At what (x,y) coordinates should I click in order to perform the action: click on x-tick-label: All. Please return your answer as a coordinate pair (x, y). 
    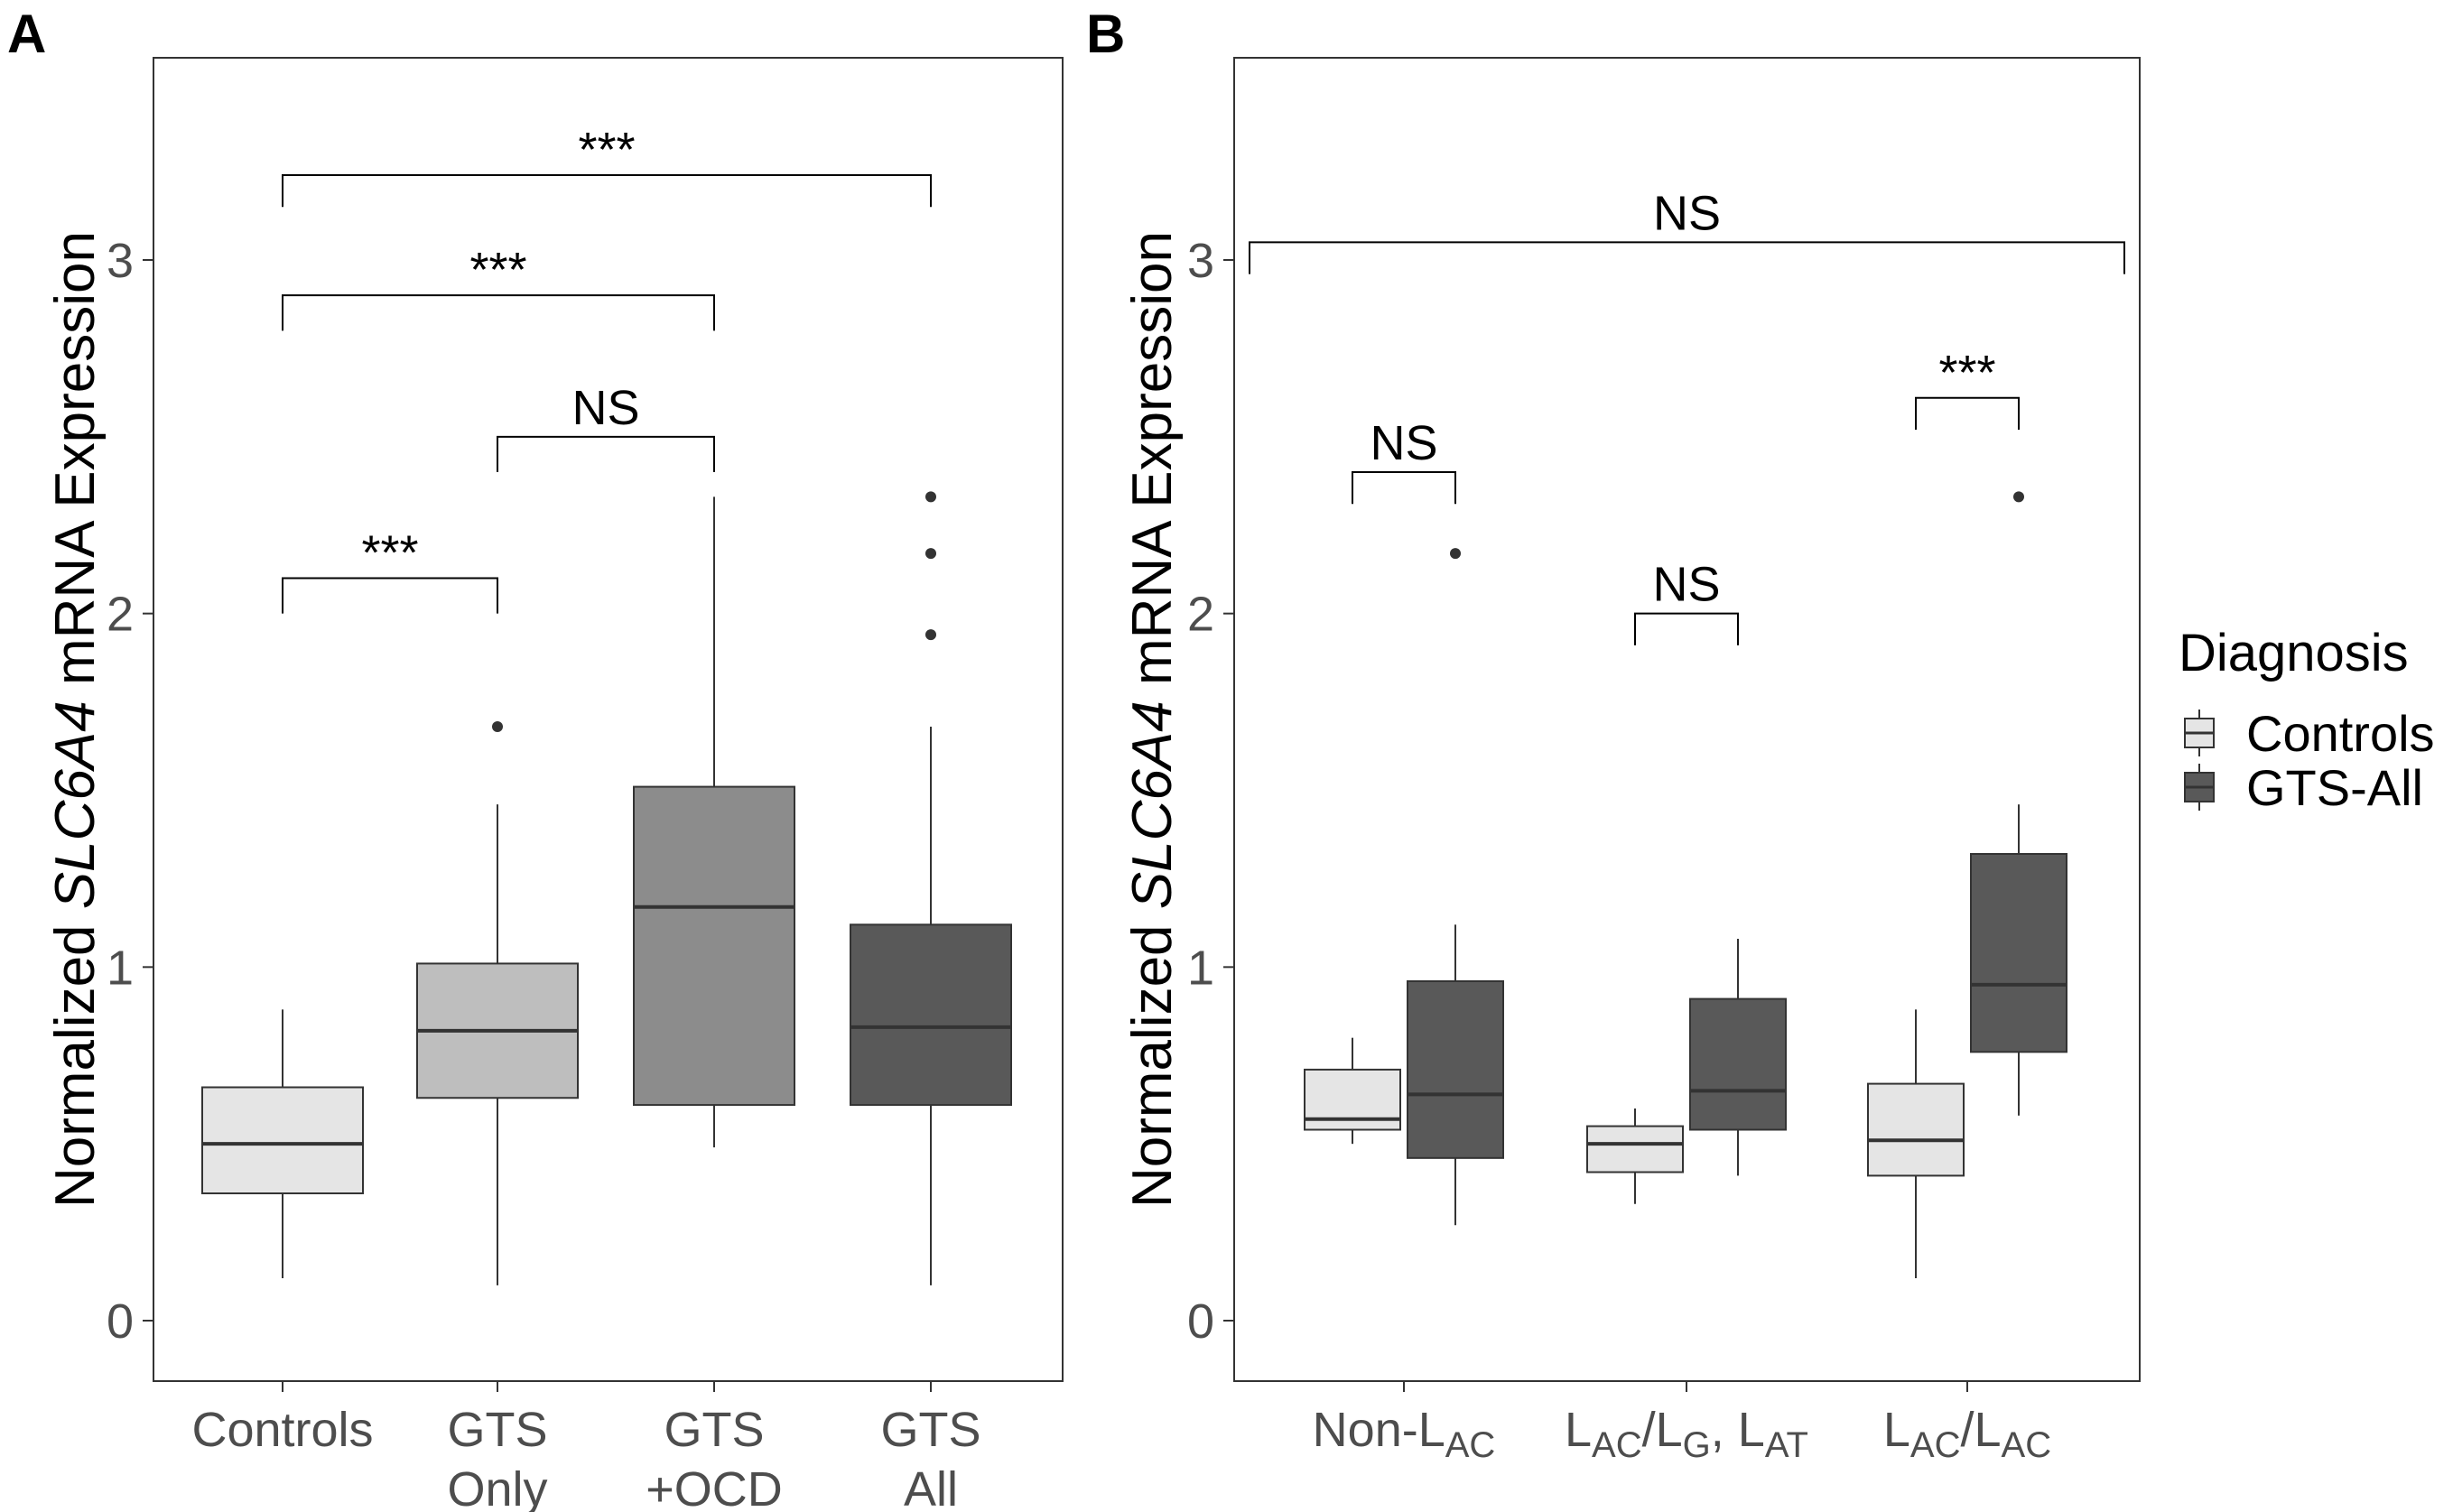
    Looking at the image, I should click on (931, 1487).